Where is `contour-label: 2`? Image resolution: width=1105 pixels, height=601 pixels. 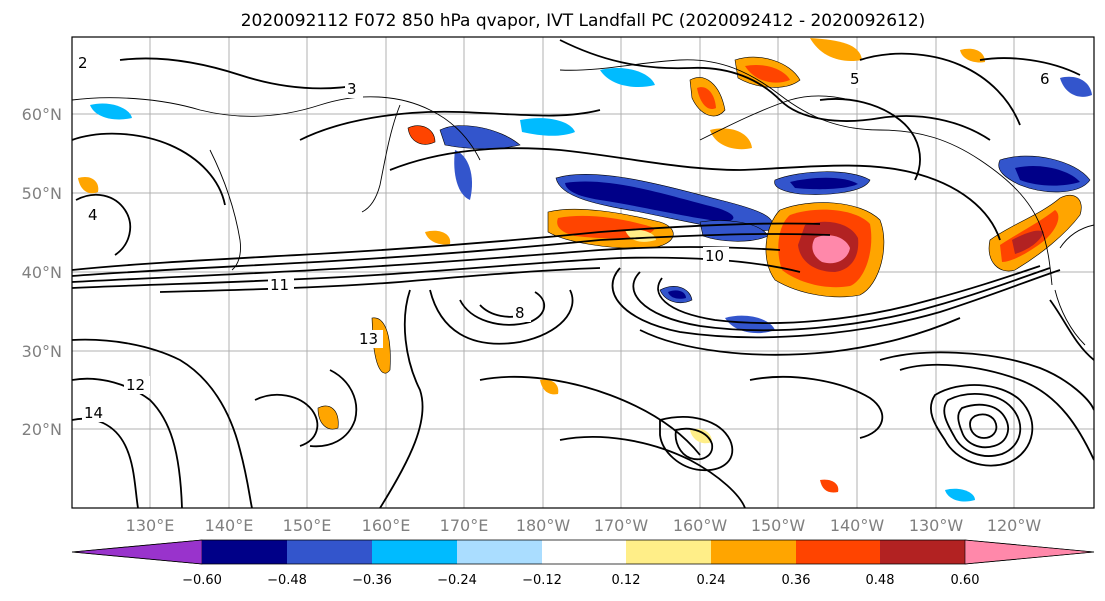 contour-label: 2 is located at coordinates (83, 63).